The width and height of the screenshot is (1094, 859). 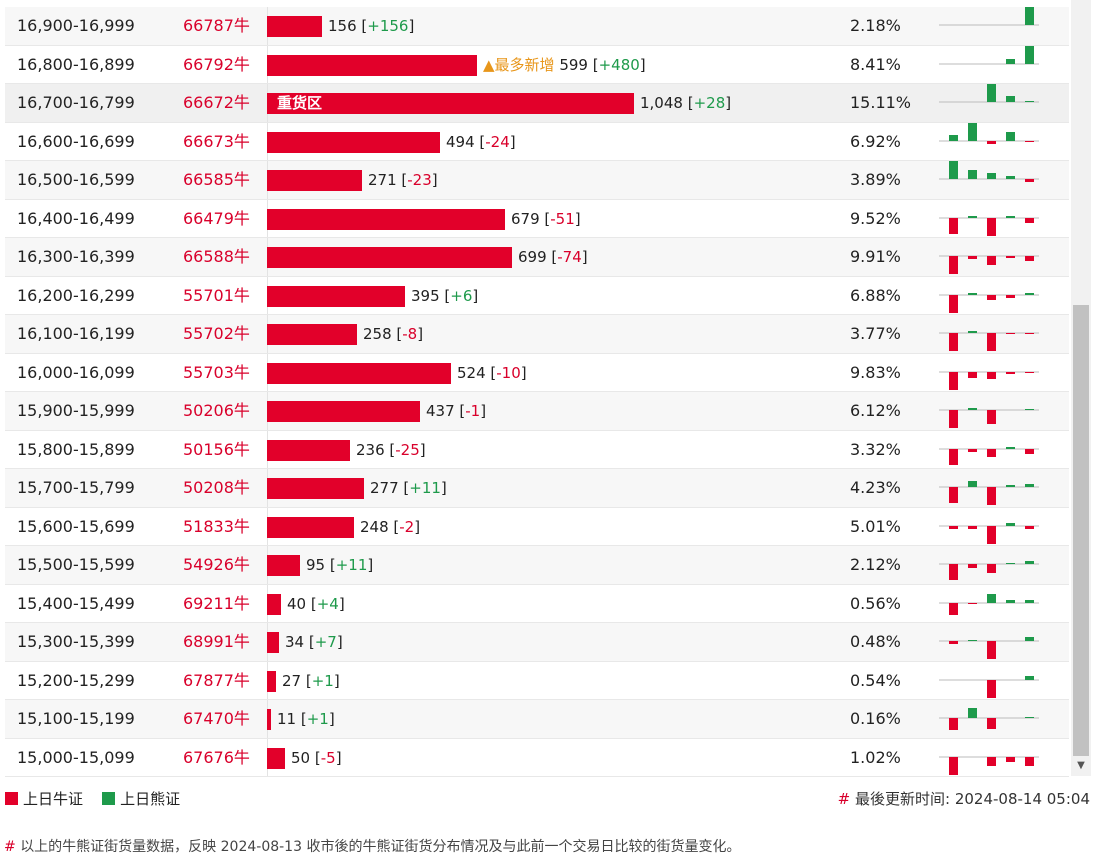 I want to click on table-row: 15,700-15,799 50208牛 277 [+11] 4.23%, so click(x=537, y=488).